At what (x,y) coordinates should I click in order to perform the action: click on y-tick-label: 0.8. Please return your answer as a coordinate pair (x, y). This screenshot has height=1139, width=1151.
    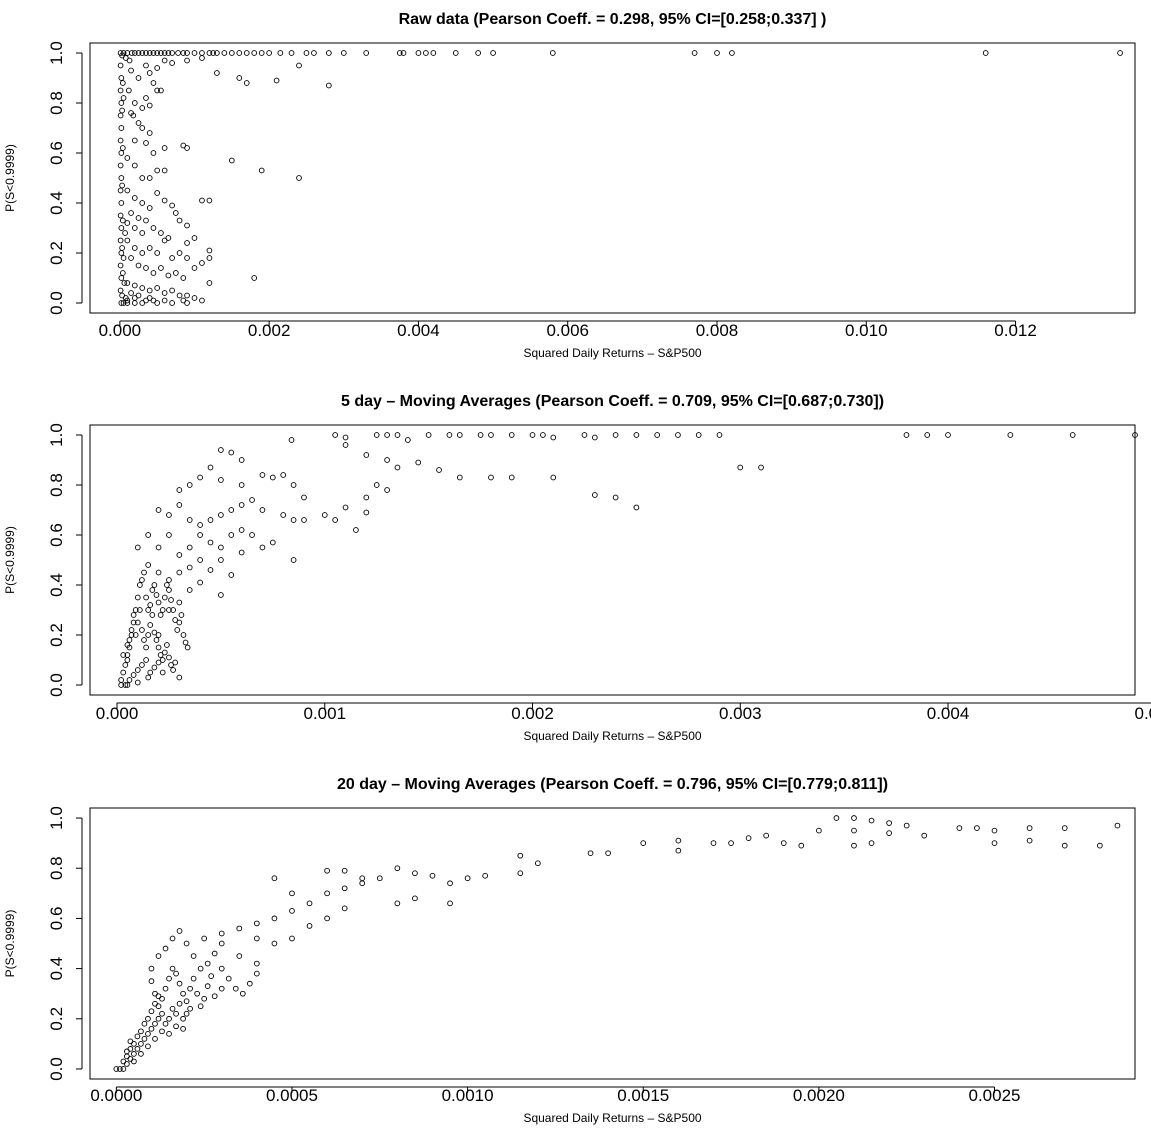
    Looking at the image, I should click on (56, 868).